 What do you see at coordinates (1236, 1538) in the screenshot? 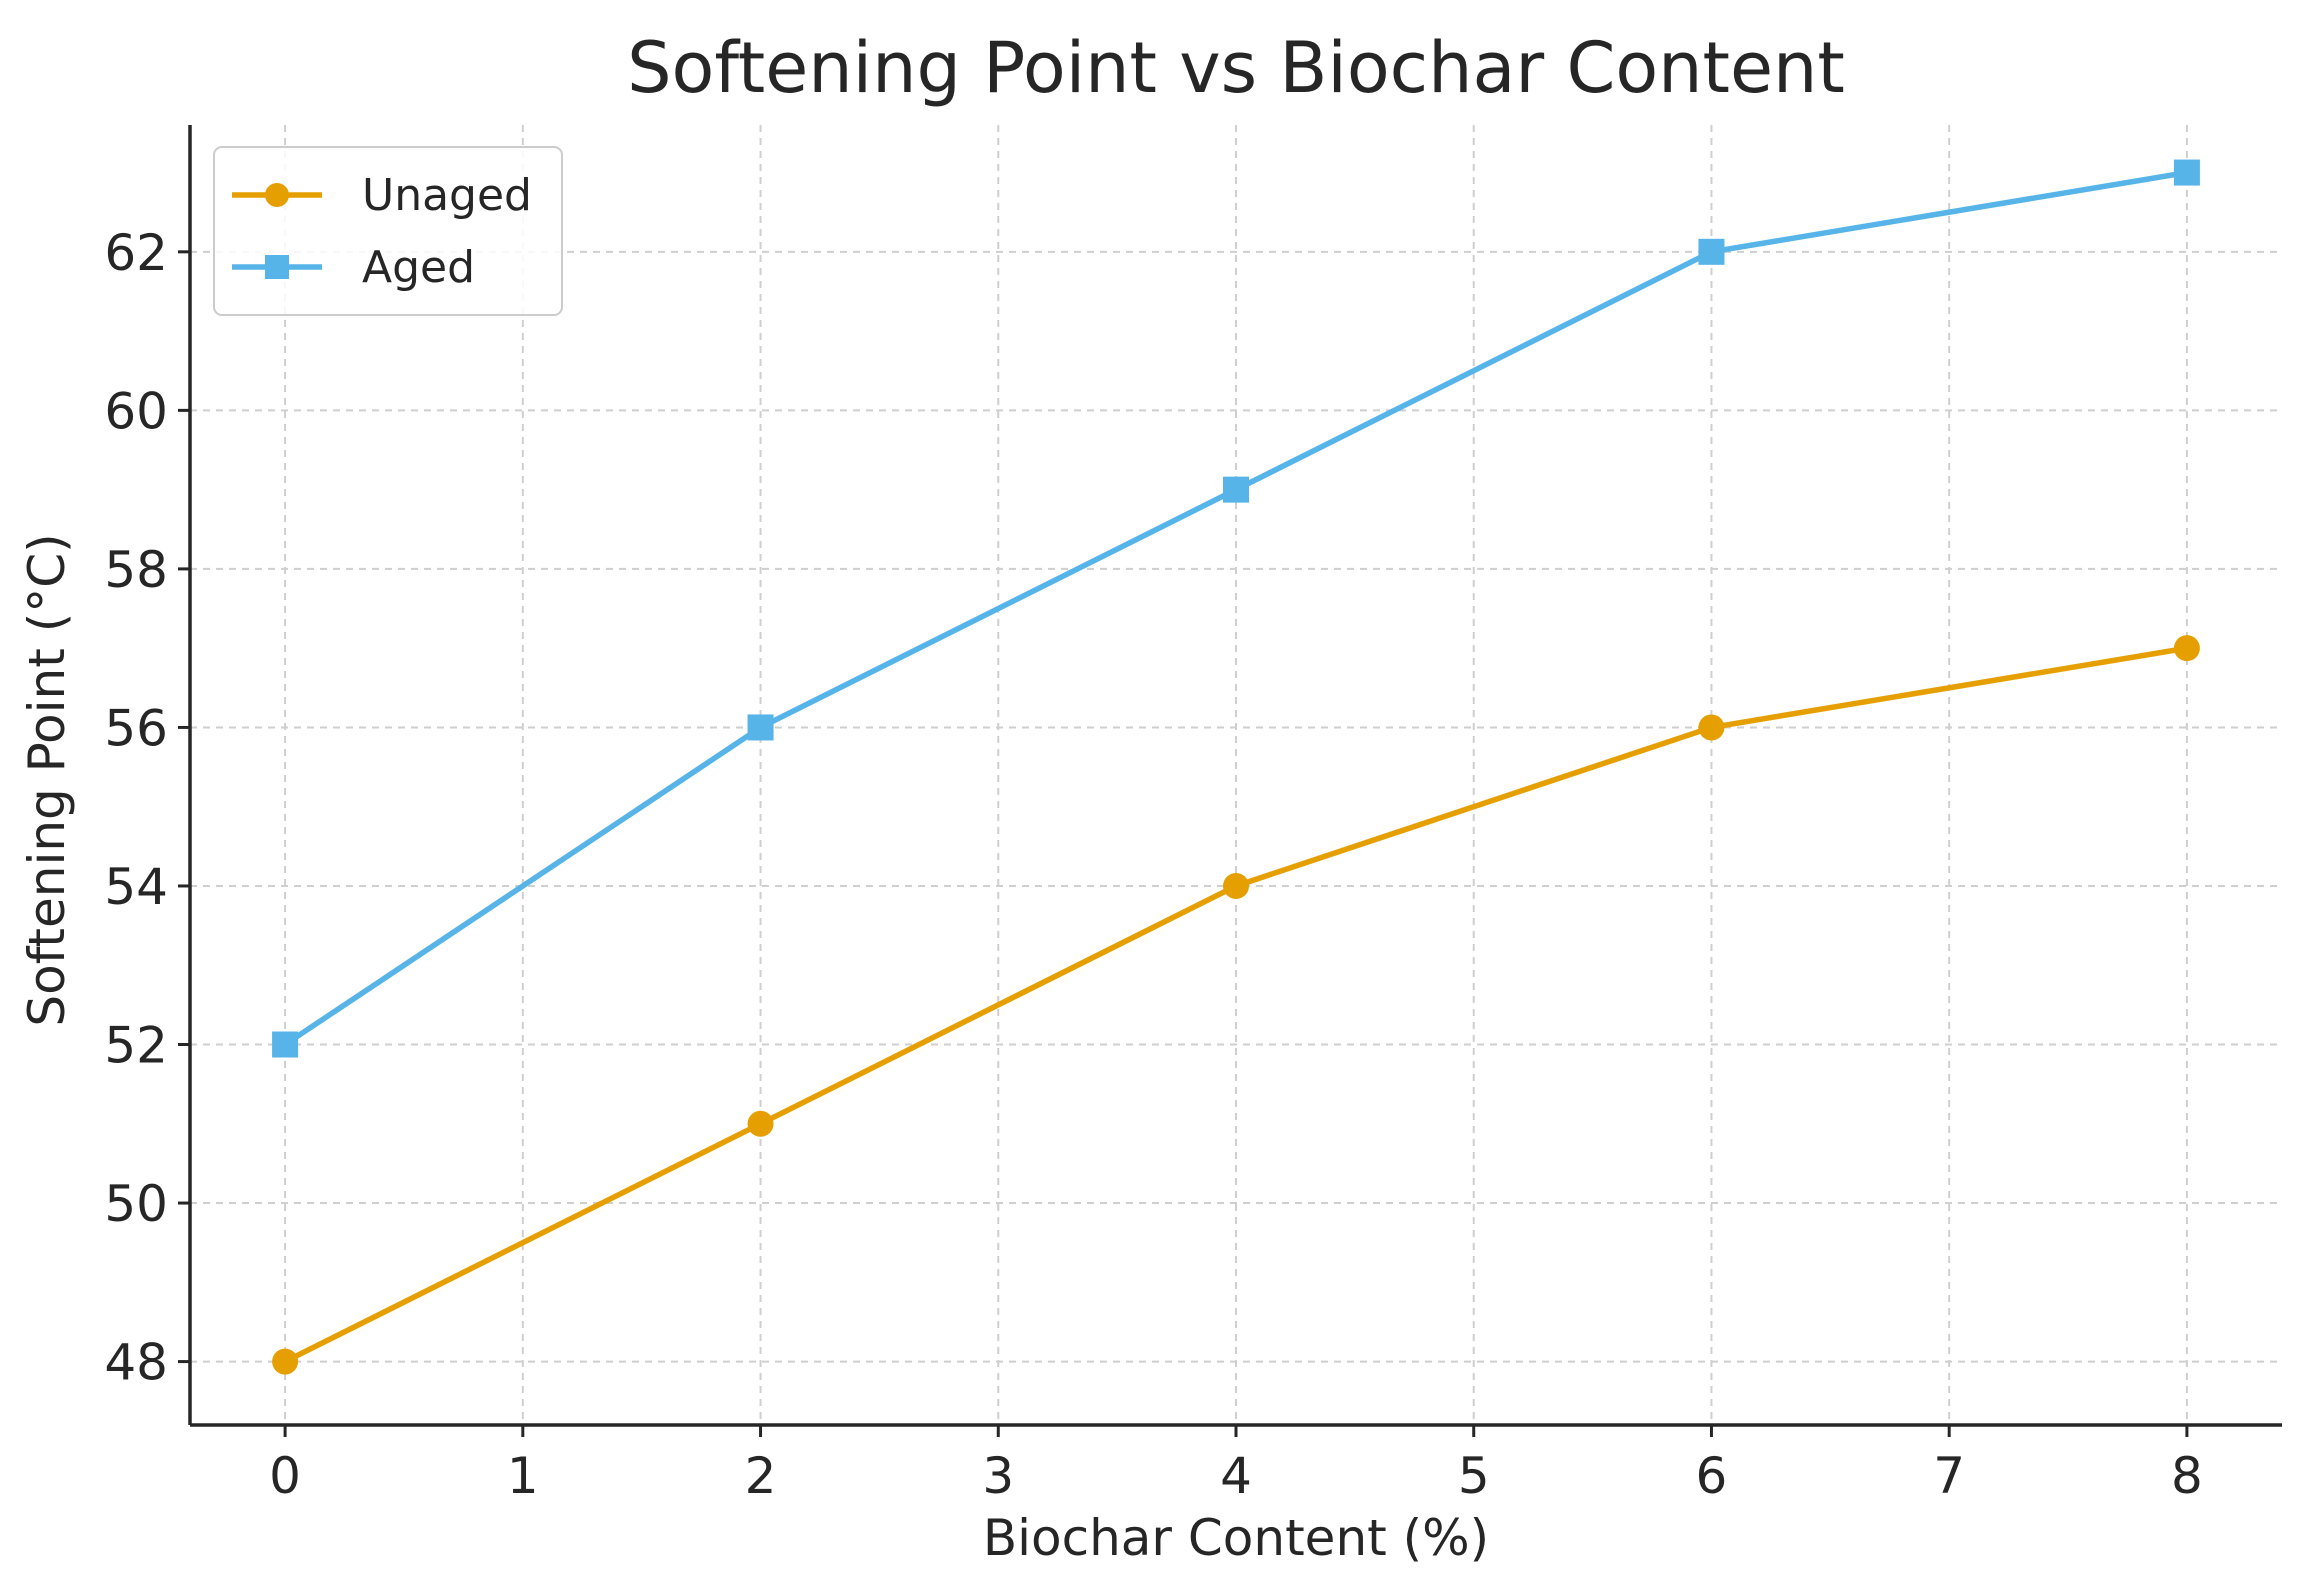
I see `x-axis-title: Biochar Content (%)` at bounding box center [1236, 1538].